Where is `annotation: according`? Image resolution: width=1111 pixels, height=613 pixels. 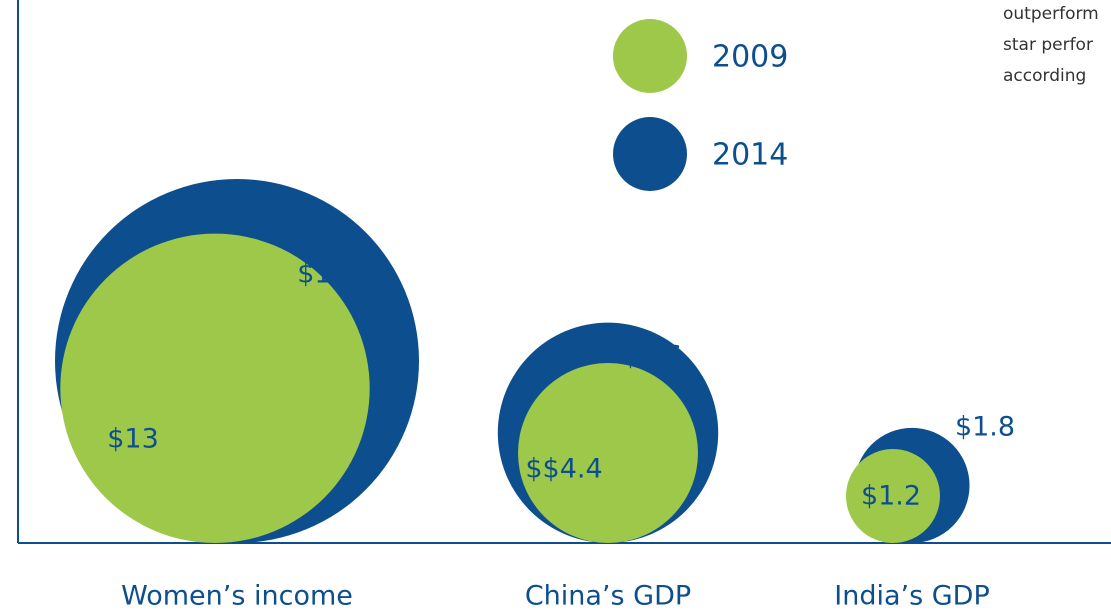 annotation: according is located at coordinates (1044, 76).